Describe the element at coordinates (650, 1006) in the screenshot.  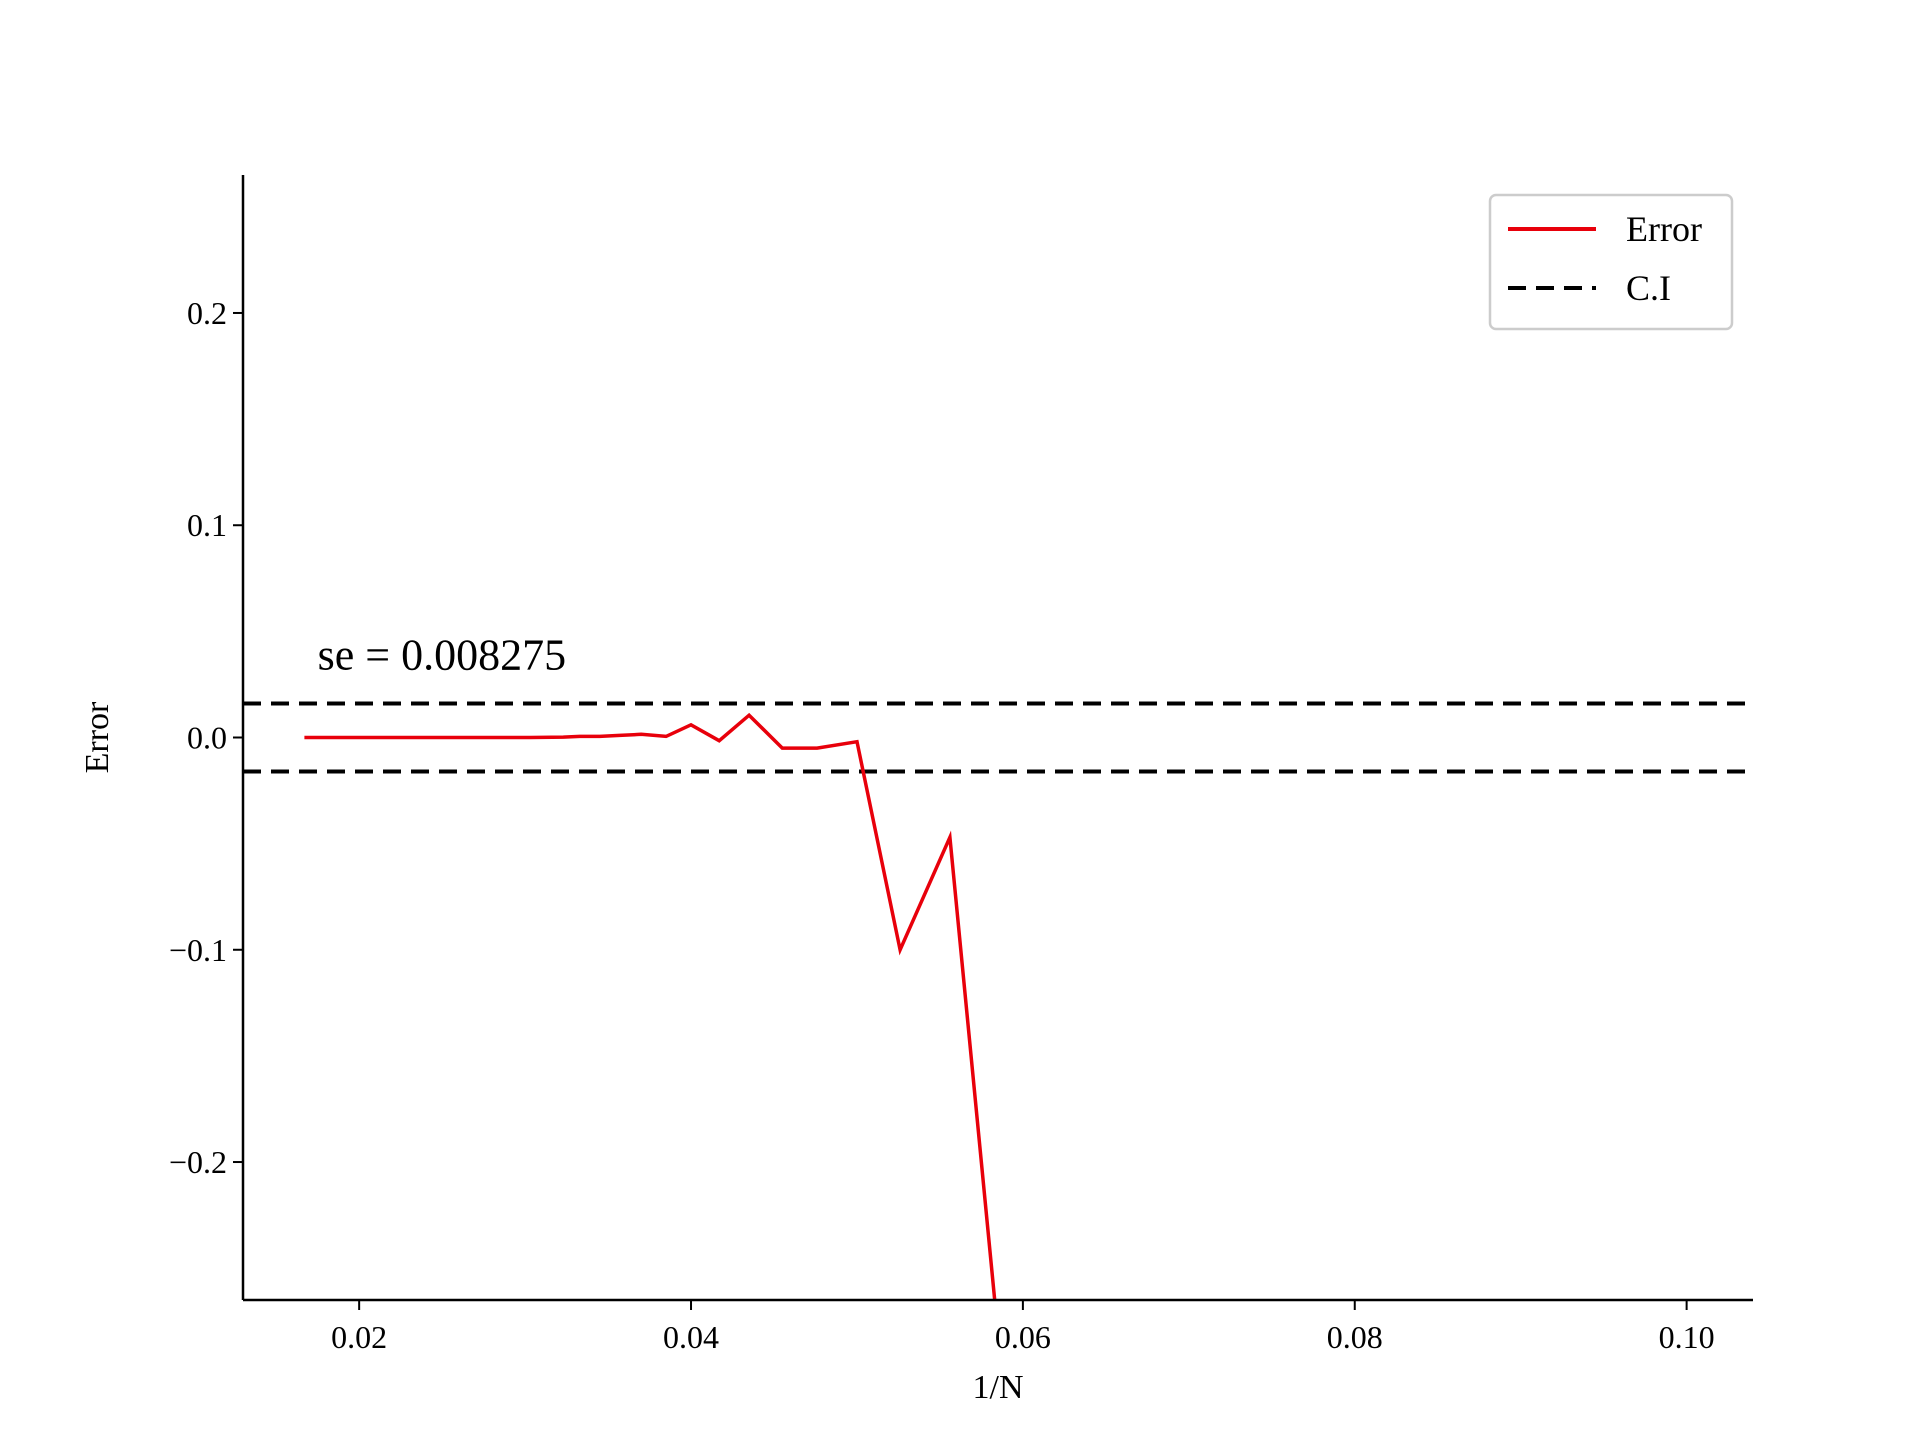
I see `error-series-line` at that location.